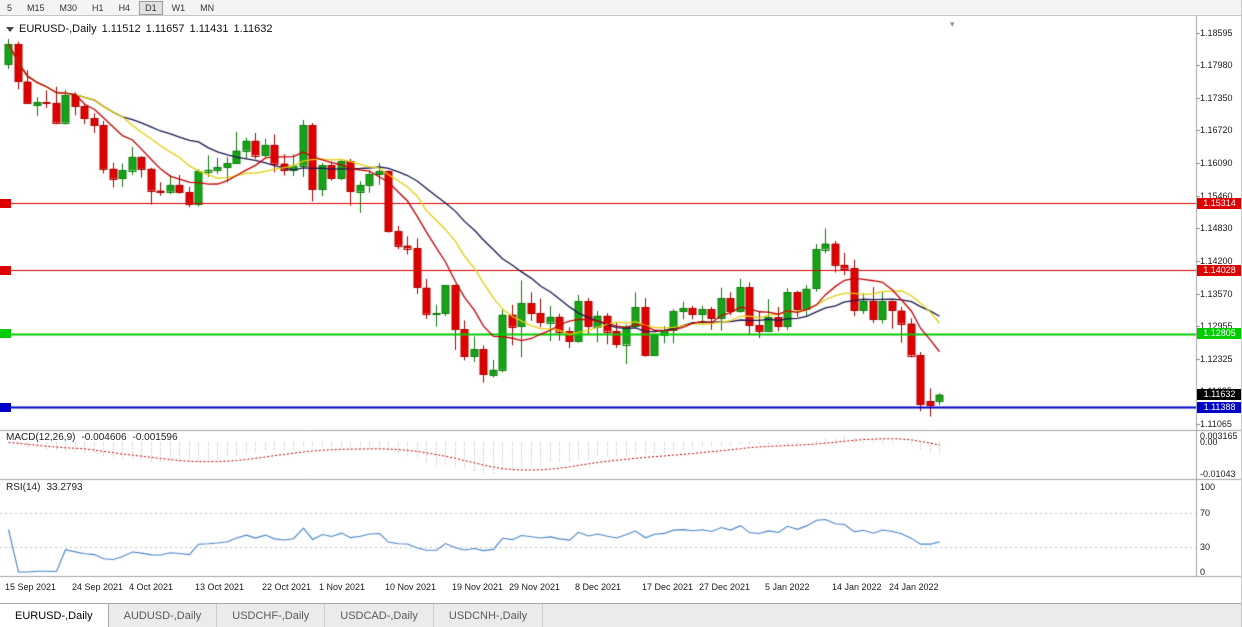 Image resolution: width=1242 pixels, height=627 pixels. What do you see at coordinates (36, 8) in the screenshot?
I see `timeframe-m15-button: M15` at bounding box center [36, 8].